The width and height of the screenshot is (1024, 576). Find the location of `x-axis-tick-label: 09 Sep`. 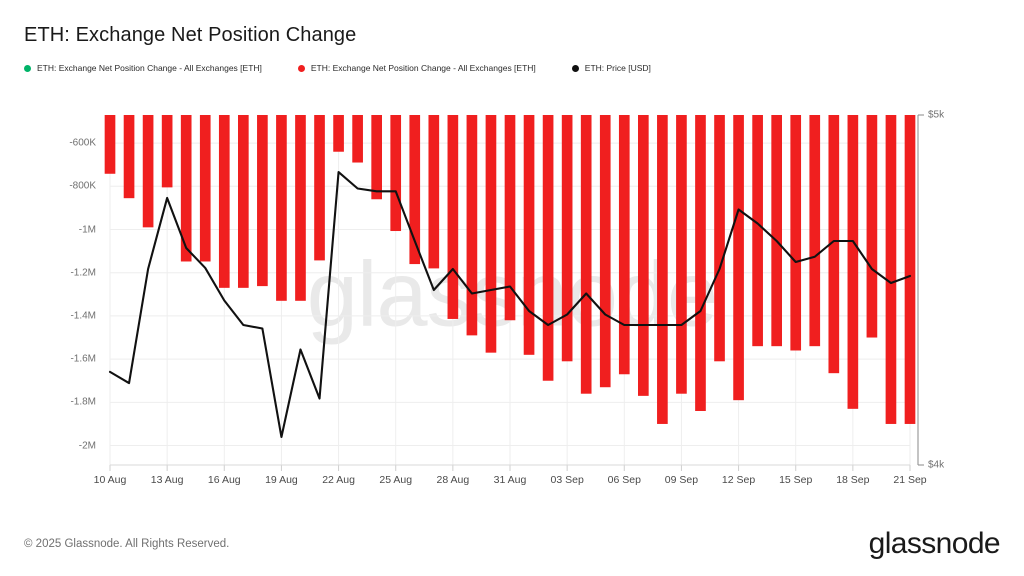

x-axis-tick-label: 09 Sep is located at coordinates (681, 480).